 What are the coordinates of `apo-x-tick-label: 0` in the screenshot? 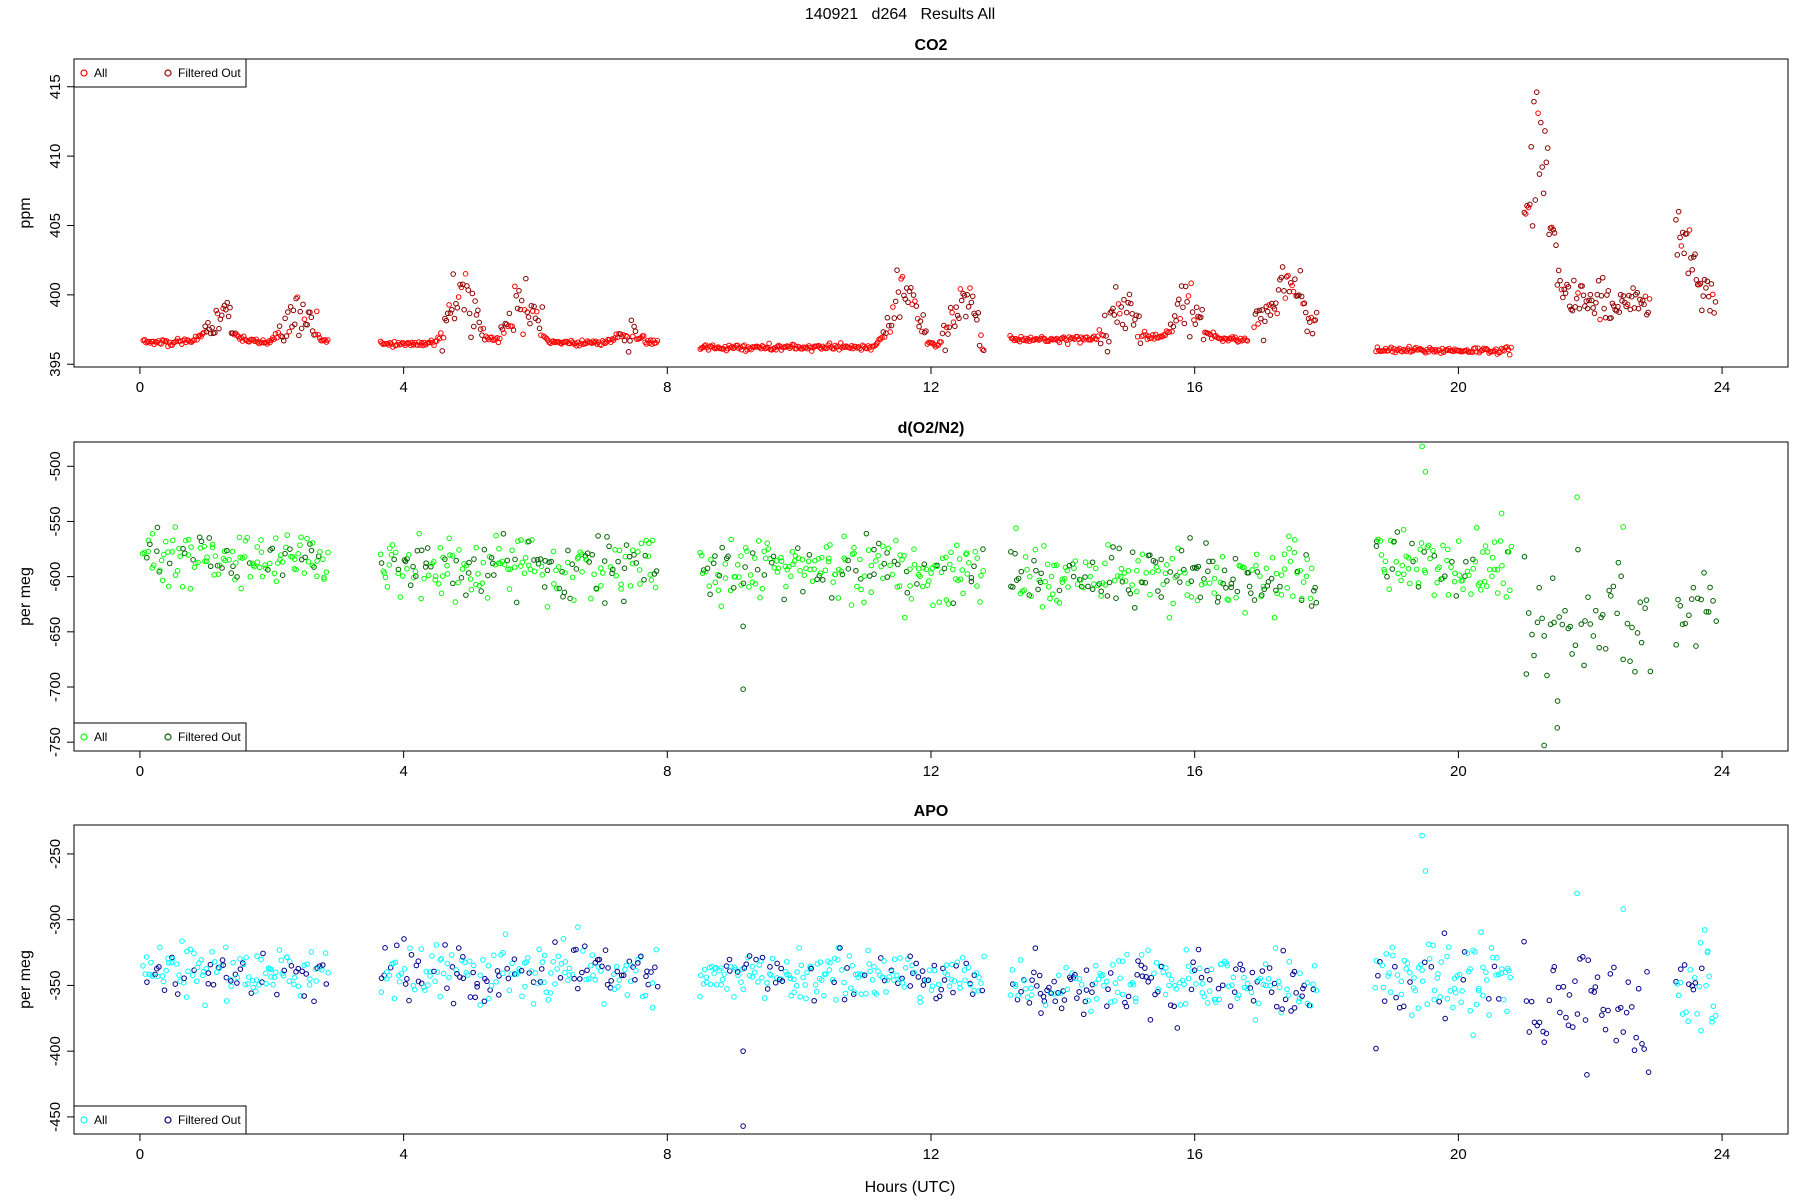 It's located at (140, 1154).